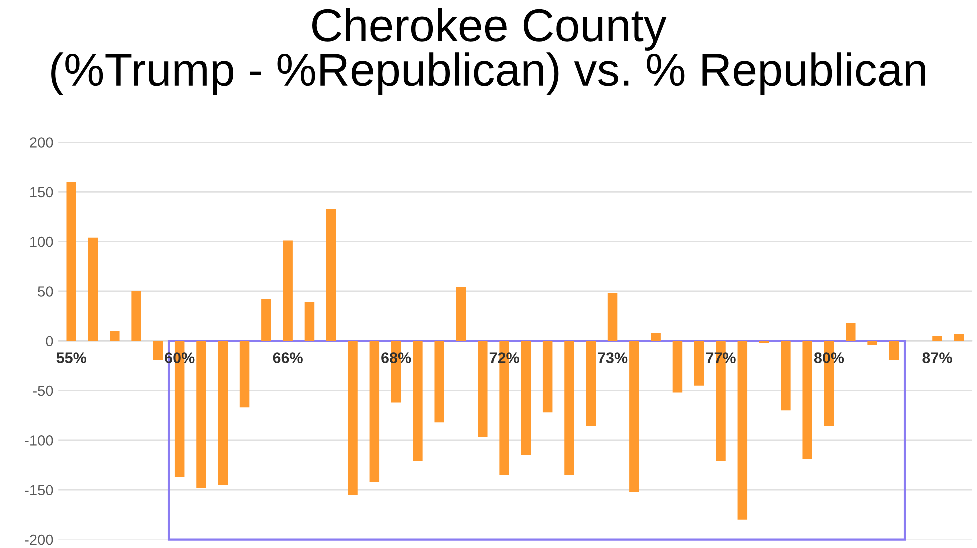 This screenshot has height=548, width=977. Describe the element at coordinates (937, 358) in the screenshot. I see `x-tick-label: 87%` at that location.